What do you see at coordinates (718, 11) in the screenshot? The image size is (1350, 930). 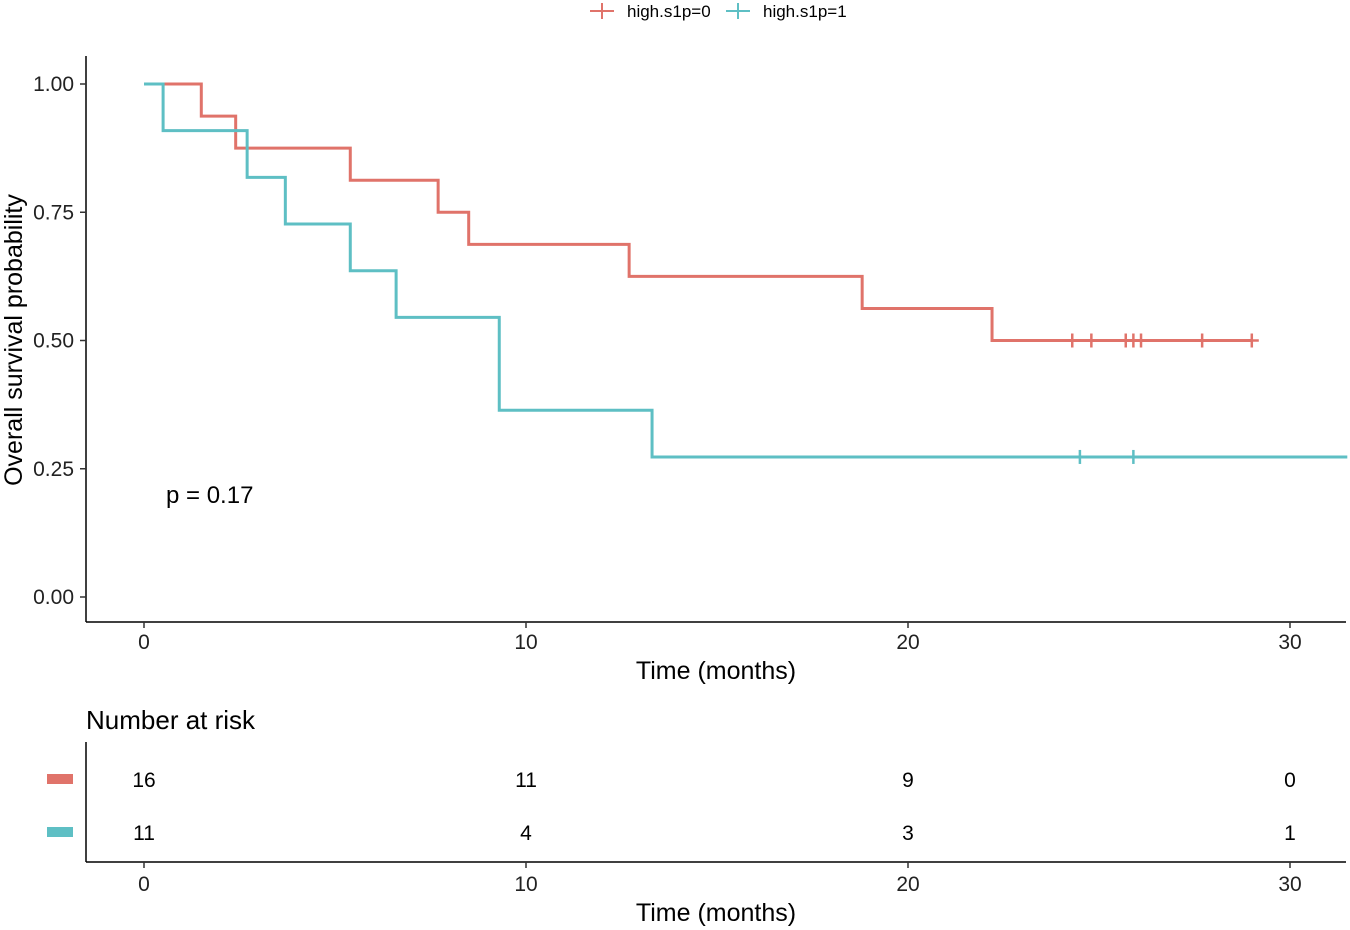 I see `legend: high.s1p=0 high.s1p=1` at bounding box center [718, 11].